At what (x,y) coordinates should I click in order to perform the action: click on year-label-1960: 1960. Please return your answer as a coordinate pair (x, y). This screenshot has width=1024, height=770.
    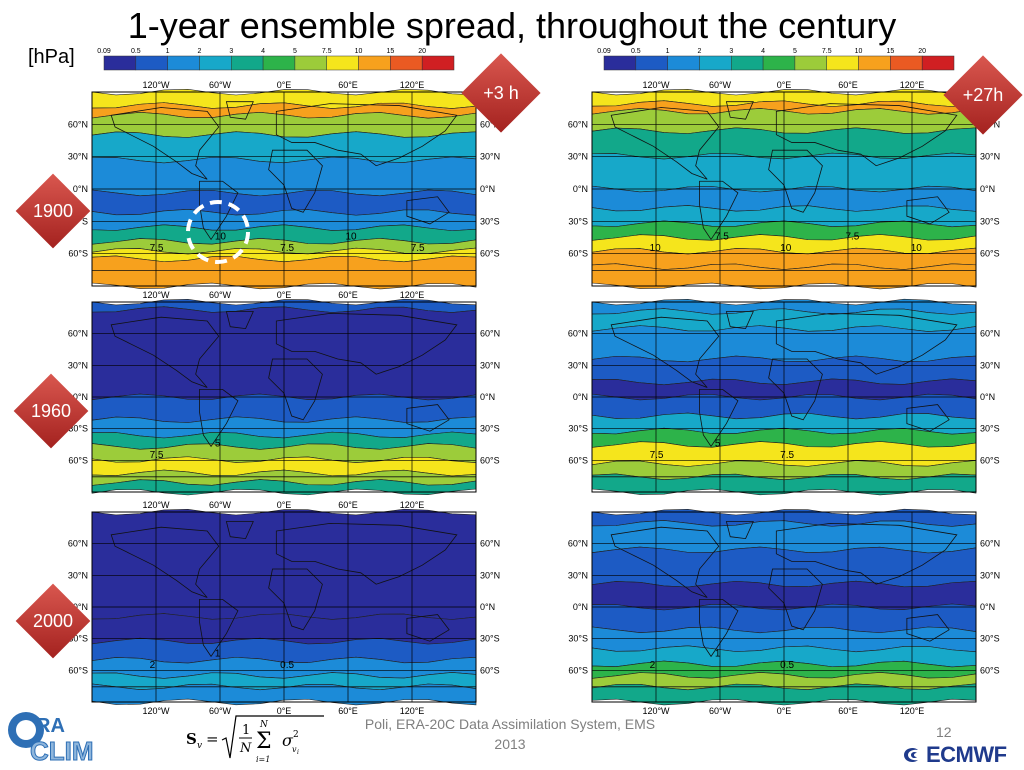
    Looking at the image, I should click on (51, 411).